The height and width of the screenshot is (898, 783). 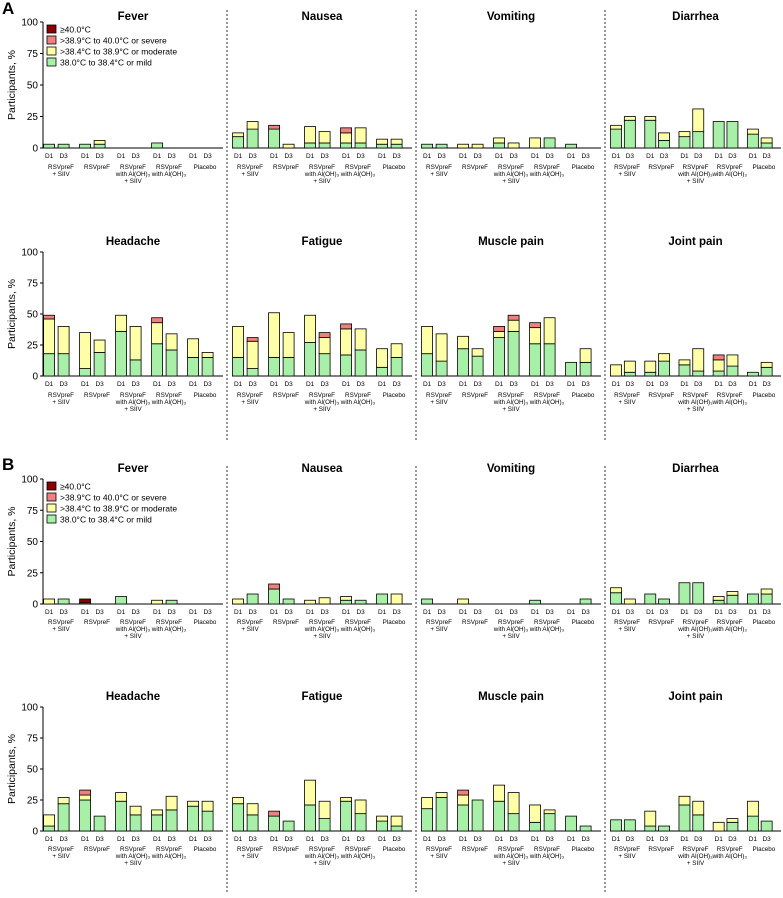 What do you see at coordinates (477, 352) in the screenshot?
I see `bar-A-muscle-pain-g2-D3-moderate` at bounding box center [477, 352].